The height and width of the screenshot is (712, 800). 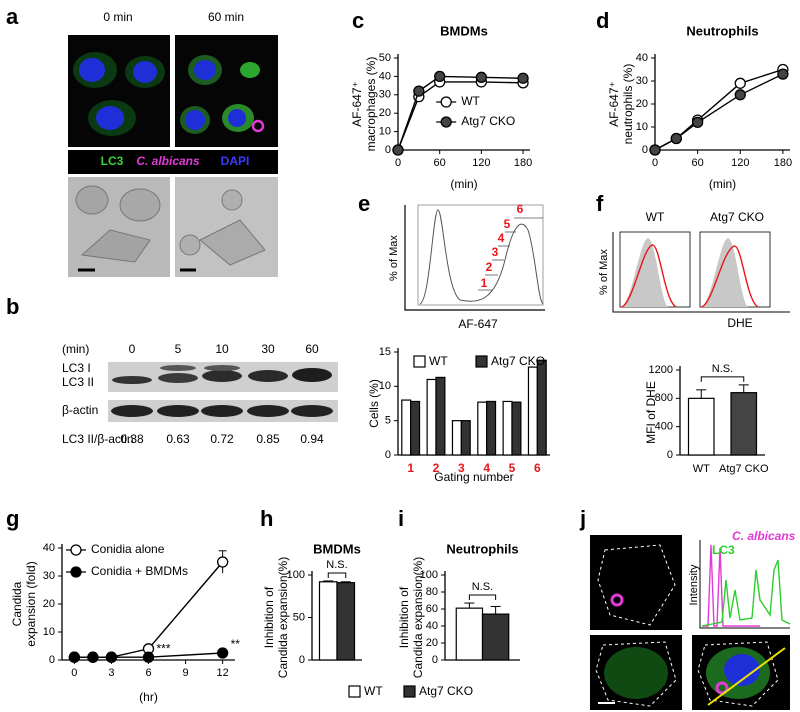 What do you see at coordinates (694, 584) in the screenshot?
I see `axis-label: Intensity` at bounding box center [694, 584].